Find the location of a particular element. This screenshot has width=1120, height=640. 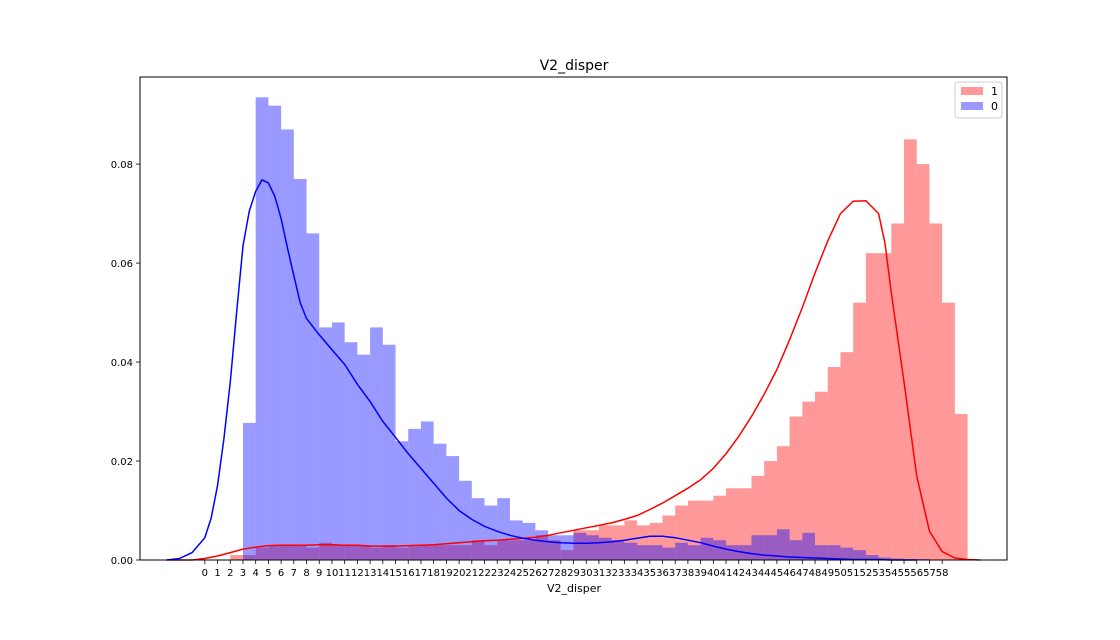

x-tick-label: 28 is located at coordinates (560, 573).